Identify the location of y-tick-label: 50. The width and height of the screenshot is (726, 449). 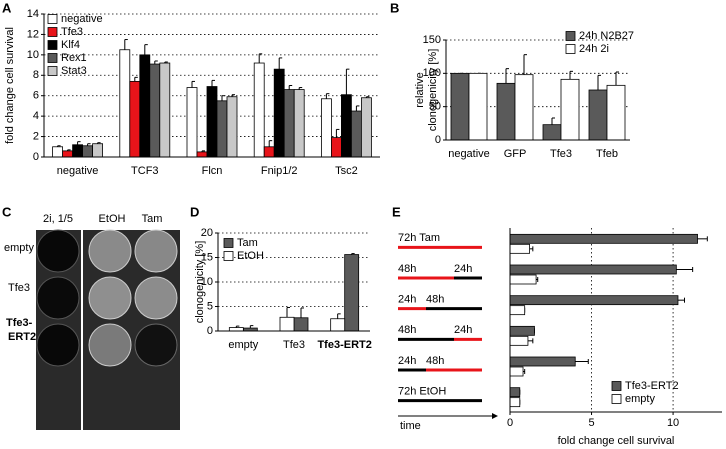
(435, 107).